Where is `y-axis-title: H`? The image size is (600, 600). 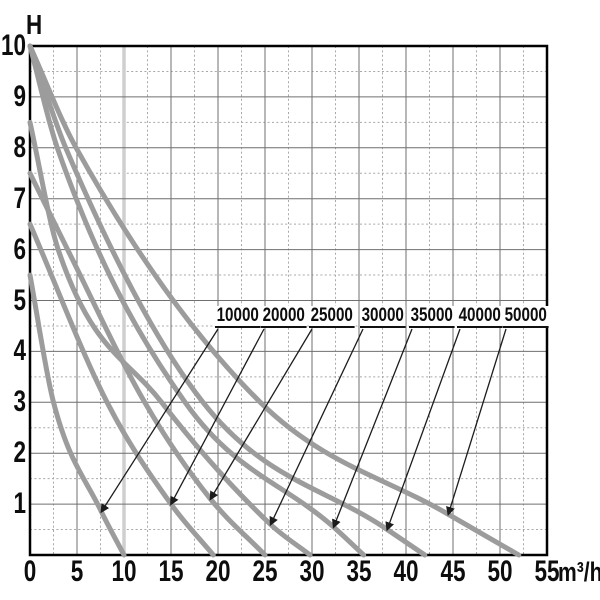
y-axis-title: H is located at coordinates (34, 24).